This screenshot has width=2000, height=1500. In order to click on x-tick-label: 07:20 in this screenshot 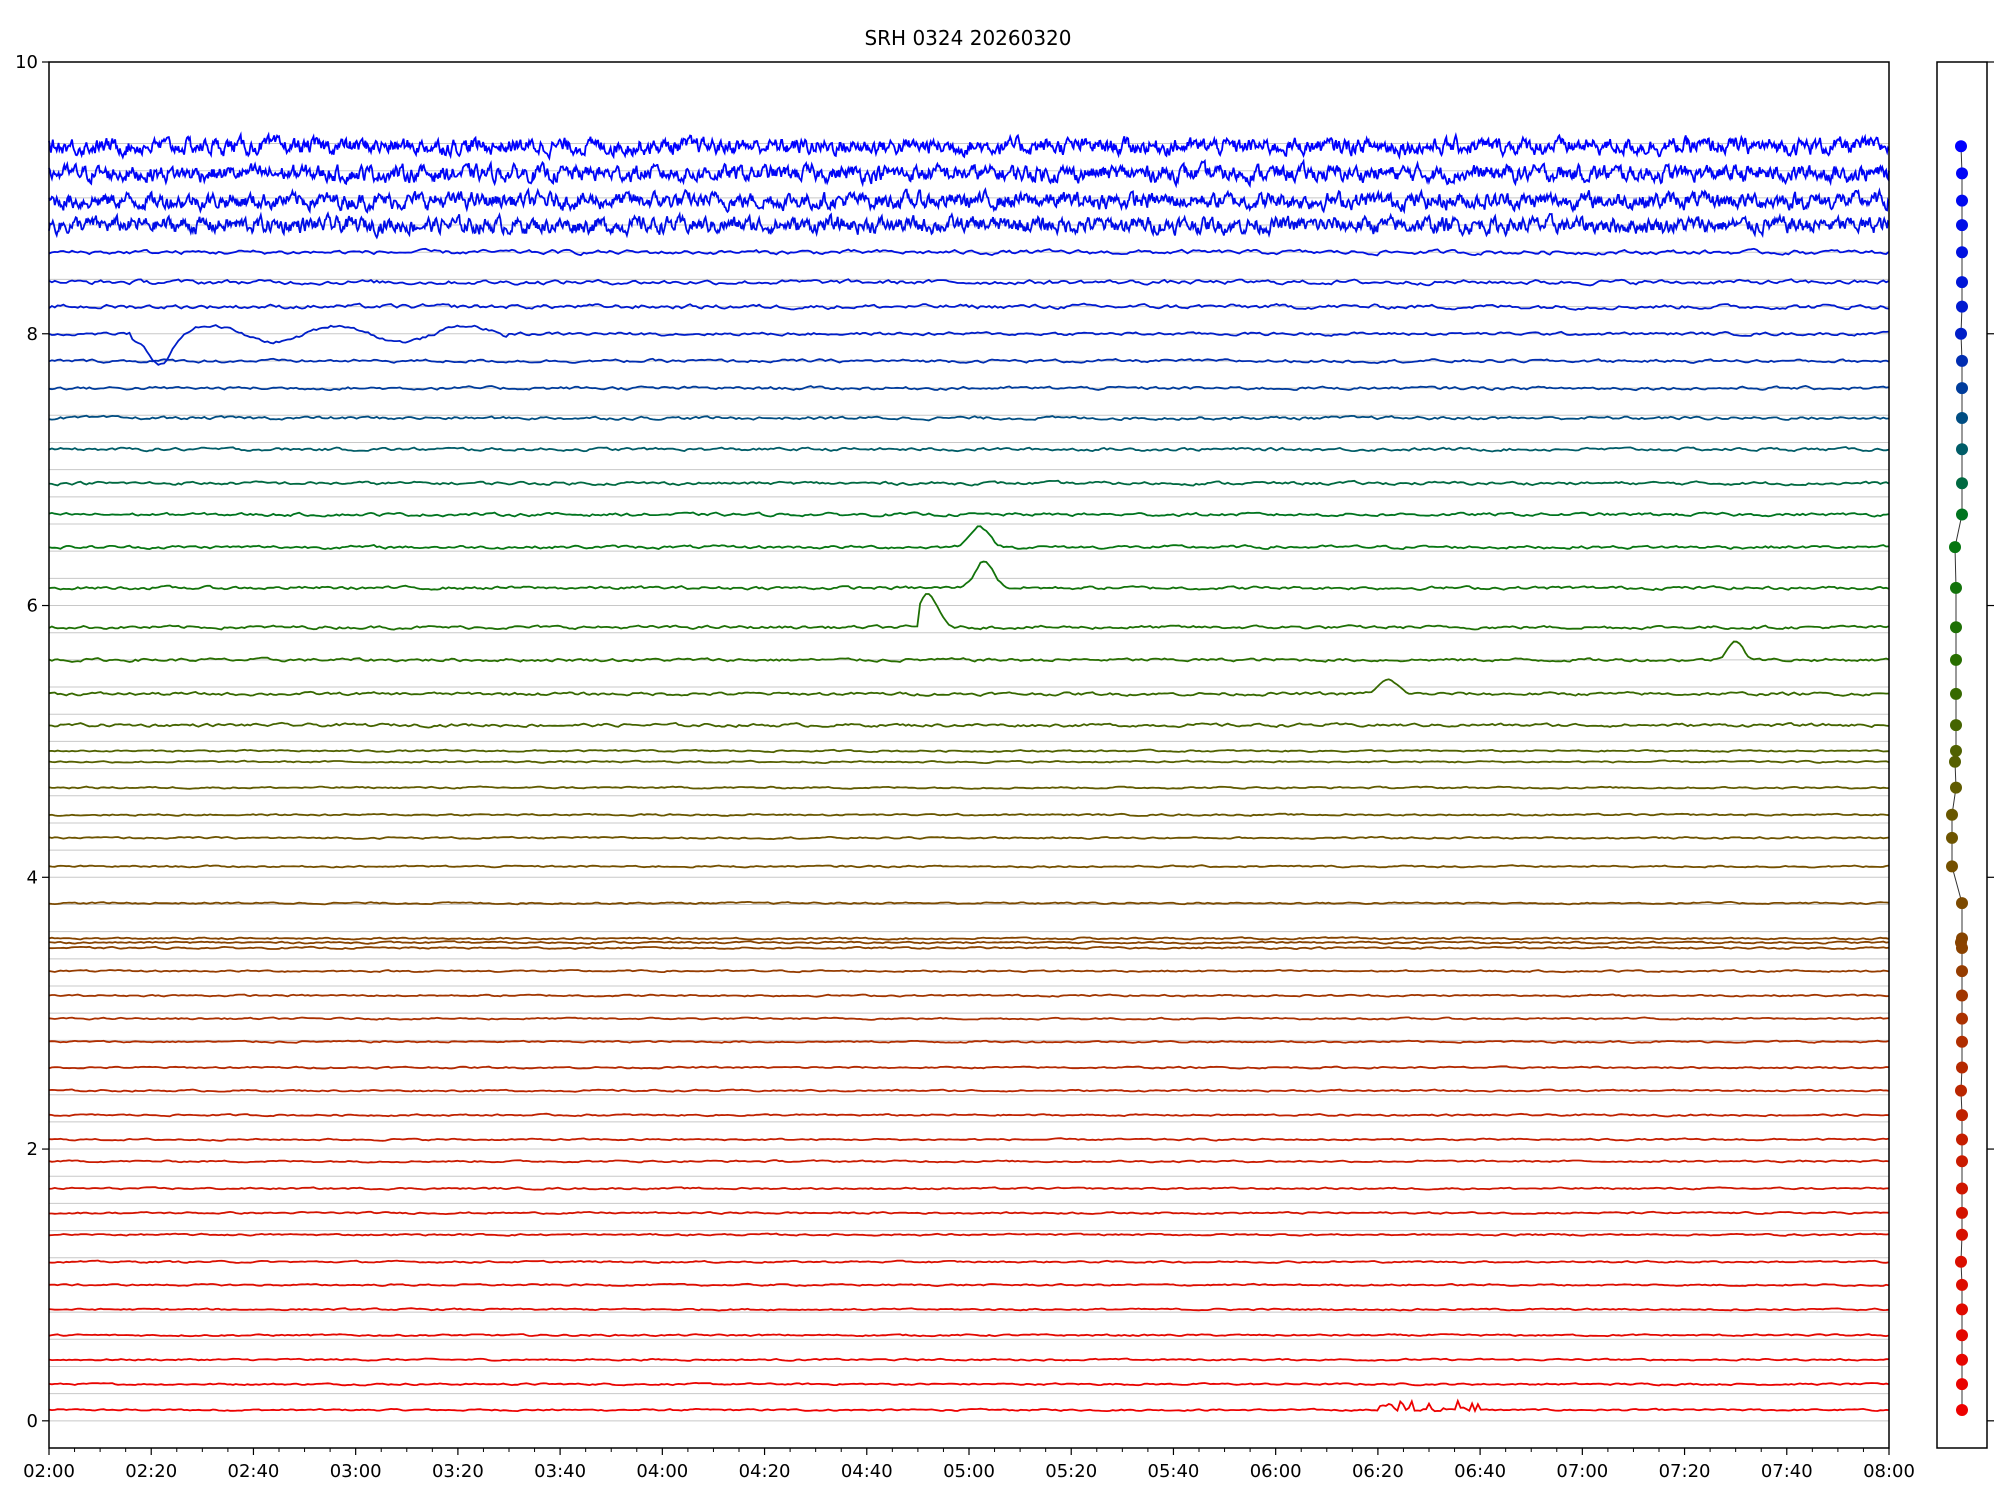, I will do `click(1685, 1471)`.